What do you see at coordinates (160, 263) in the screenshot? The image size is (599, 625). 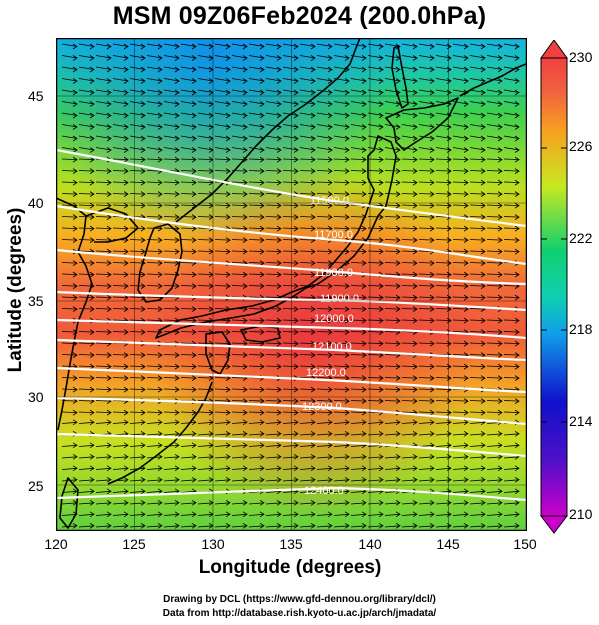 I see `korea-coastline` at bounding box center [160, 263].